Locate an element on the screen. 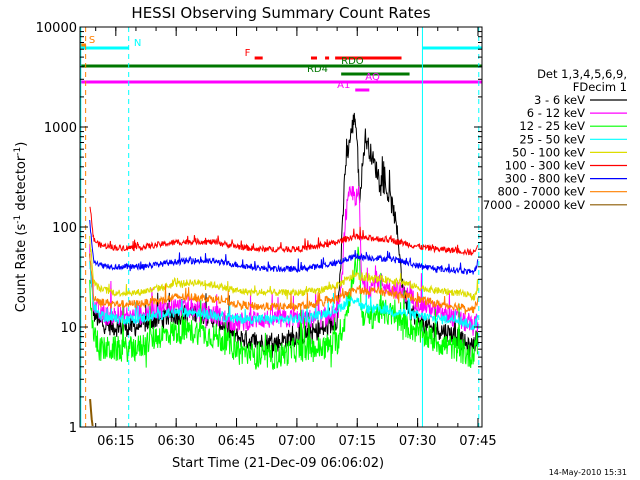 The image size is (640, 480). legend-label: 12 - 25 keV is located at coordinates (552, 126).